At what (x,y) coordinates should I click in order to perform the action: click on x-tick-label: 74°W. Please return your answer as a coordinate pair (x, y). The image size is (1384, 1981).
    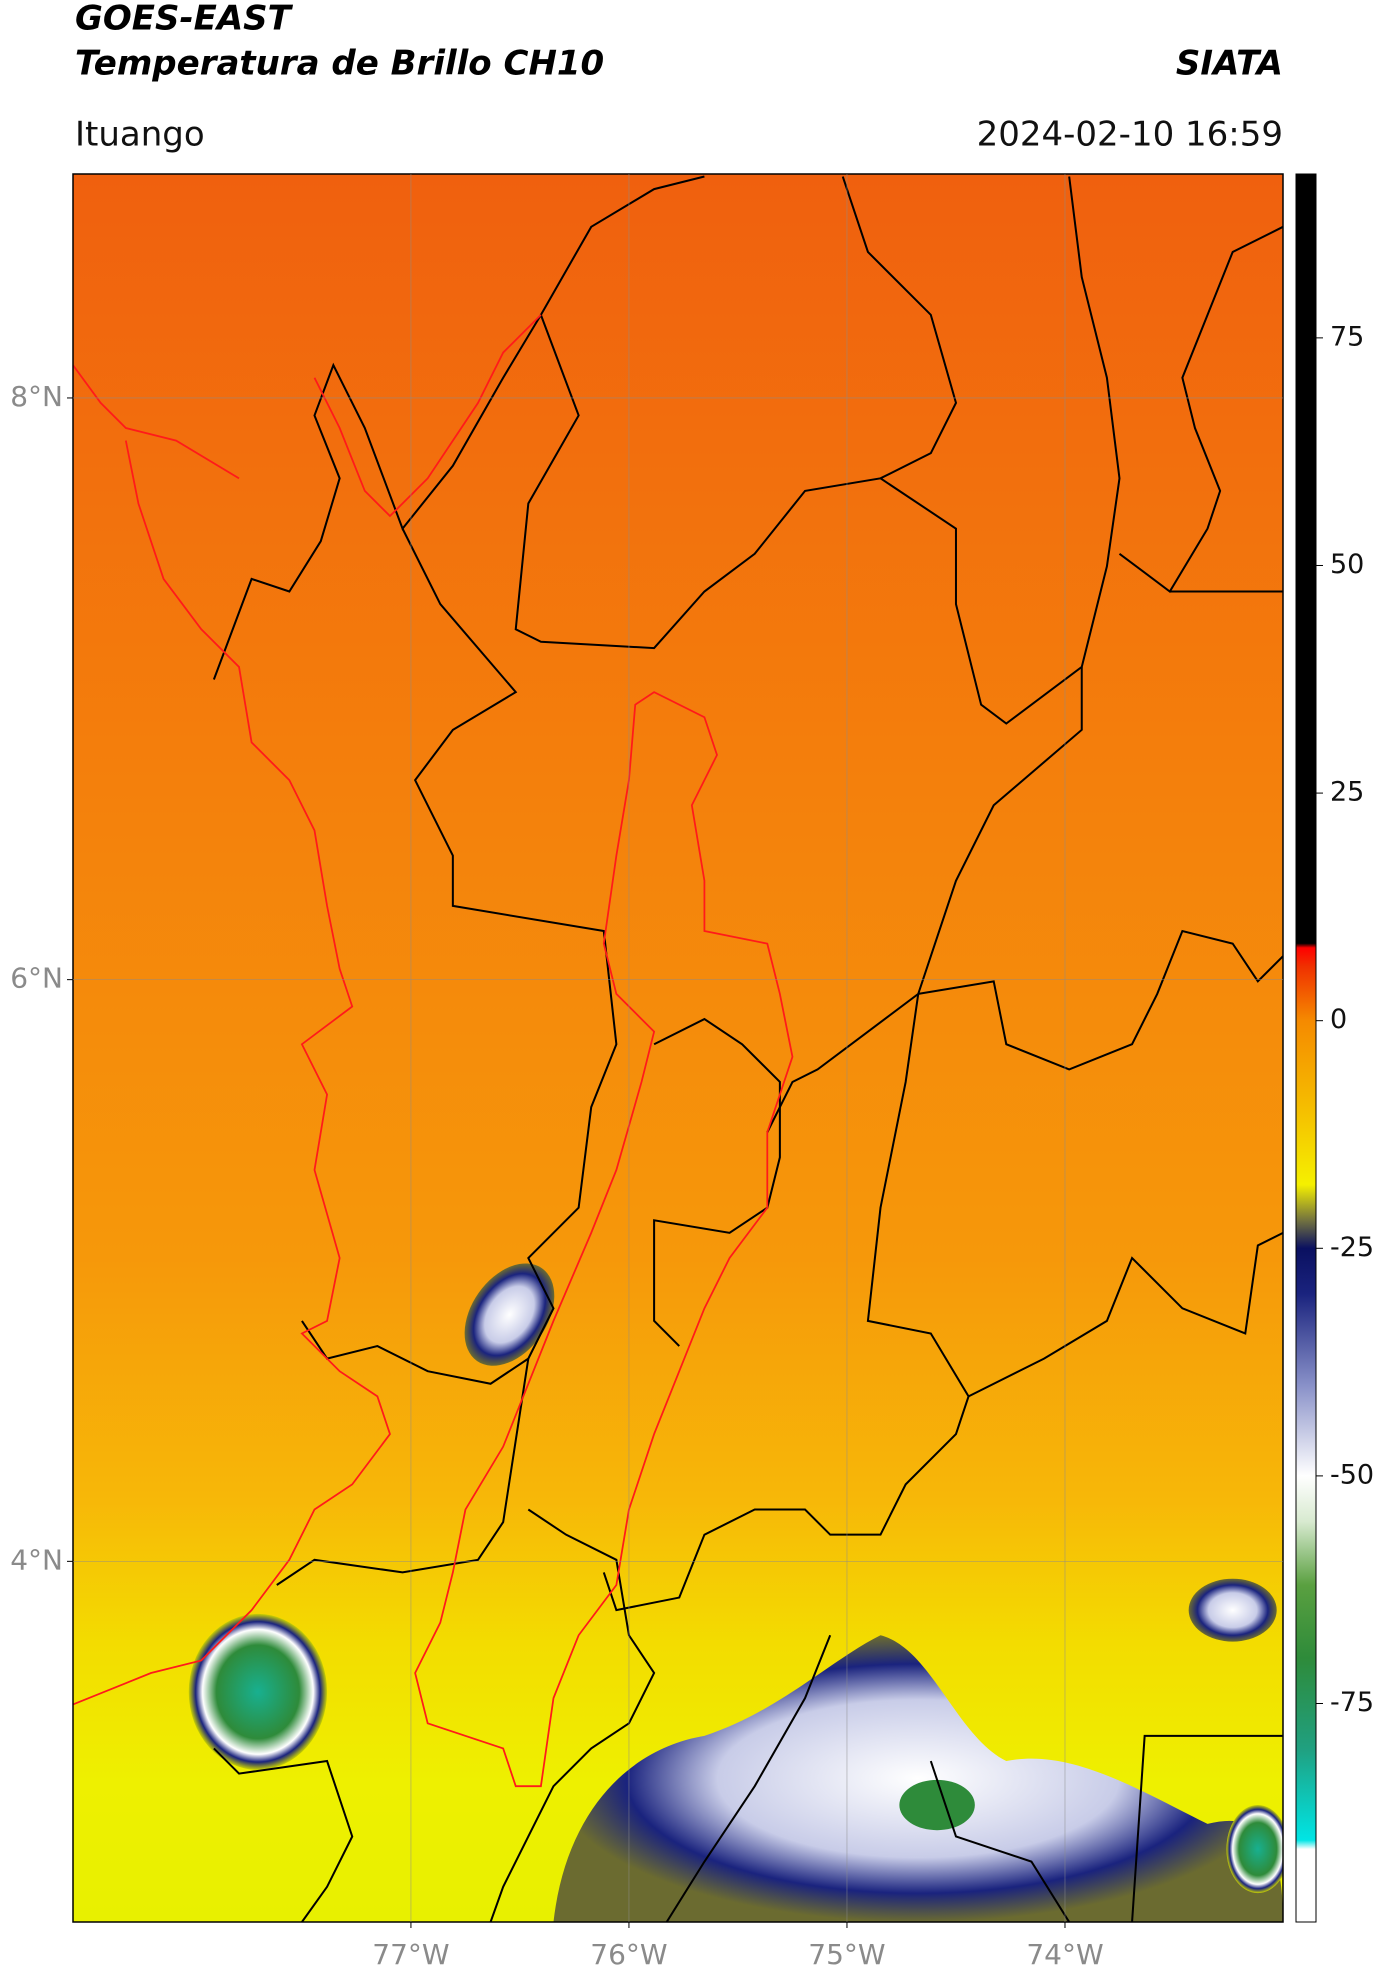
    Looking at the image, I should click on (1064, 1954).